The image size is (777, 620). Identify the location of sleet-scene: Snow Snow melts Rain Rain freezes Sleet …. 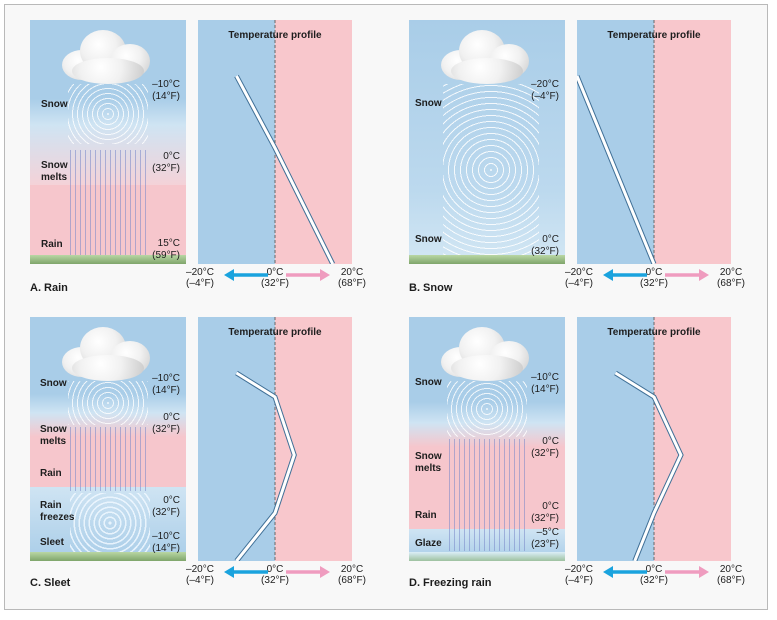
(108, 439).